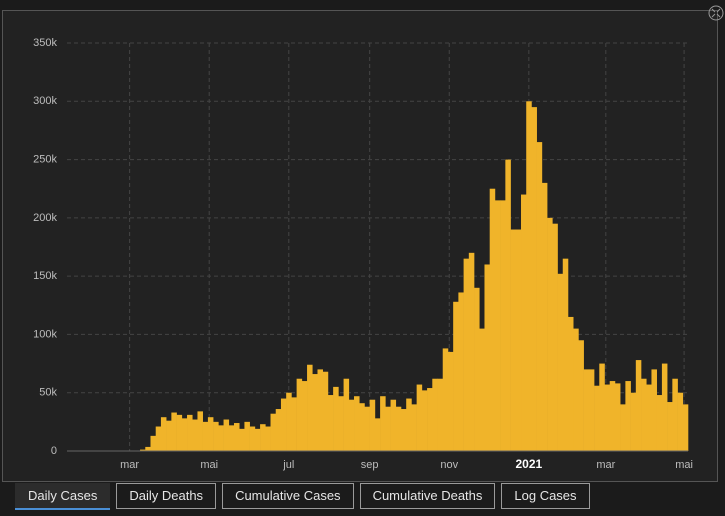 Image resolution: width=725 pixels, height=516 pixels. I want to click on y-tick-label: 250k, so click(45, 159).